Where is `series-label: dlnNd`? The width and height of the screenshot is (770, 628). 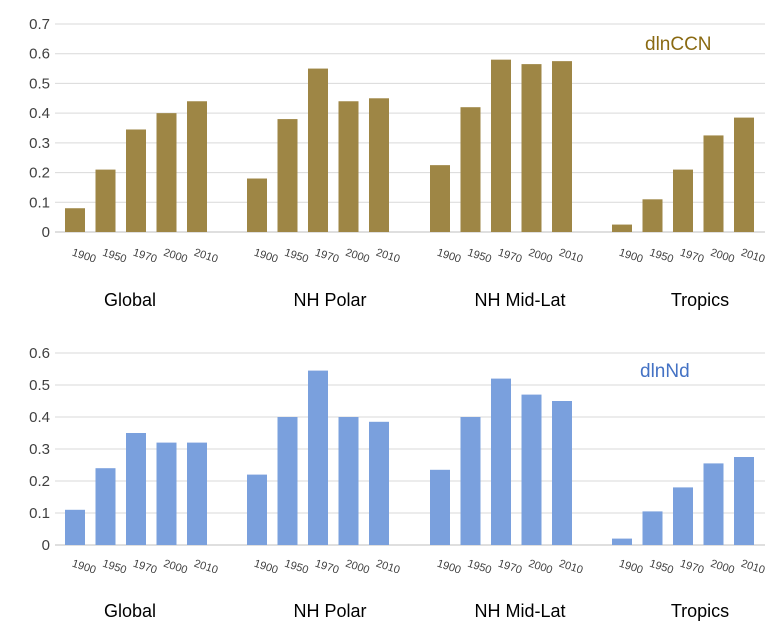
series-label: dlnNd is located at coordinates (665, 371).